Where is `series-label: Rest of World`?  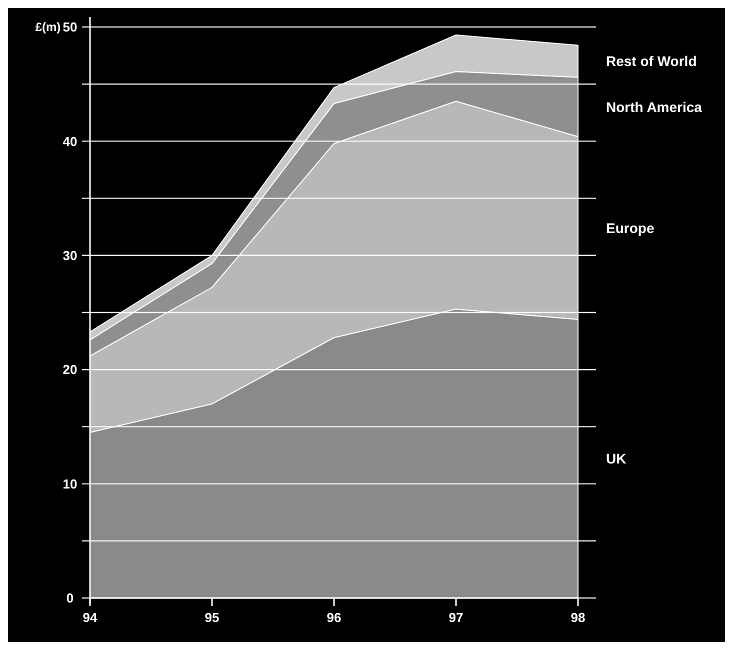 series-label: Rest of World is located at coordinates (651, 61).